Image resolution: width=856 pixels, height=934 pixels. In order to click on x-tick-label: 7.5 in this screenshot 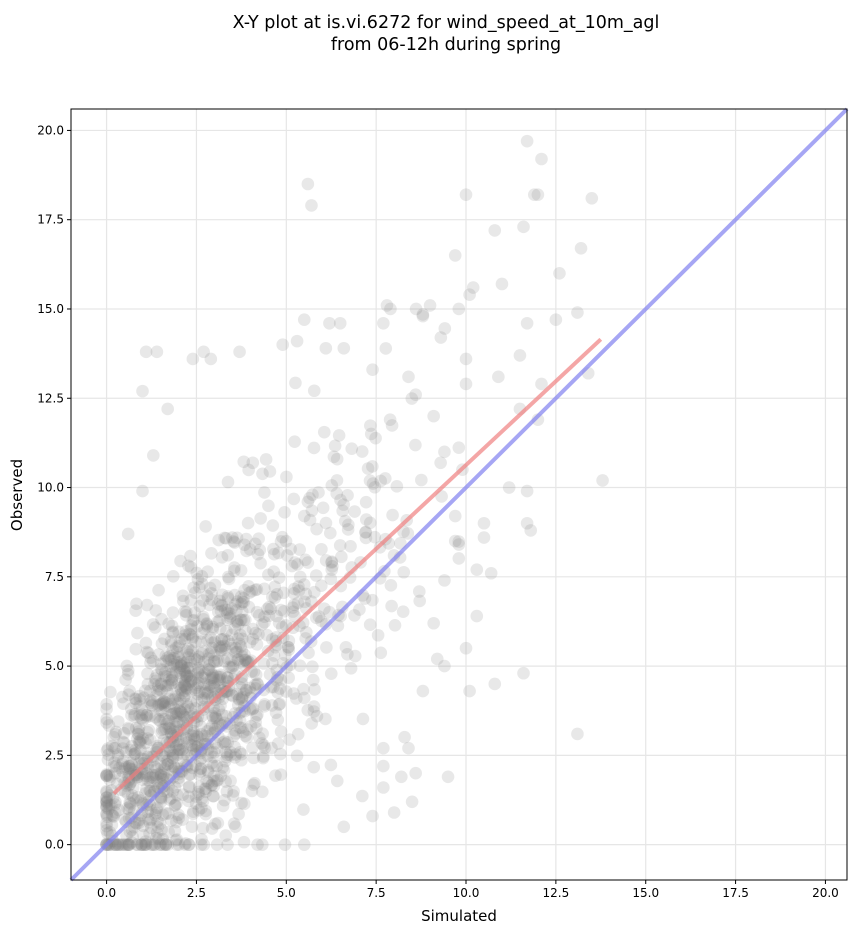, I will do `click(376, 893)`.